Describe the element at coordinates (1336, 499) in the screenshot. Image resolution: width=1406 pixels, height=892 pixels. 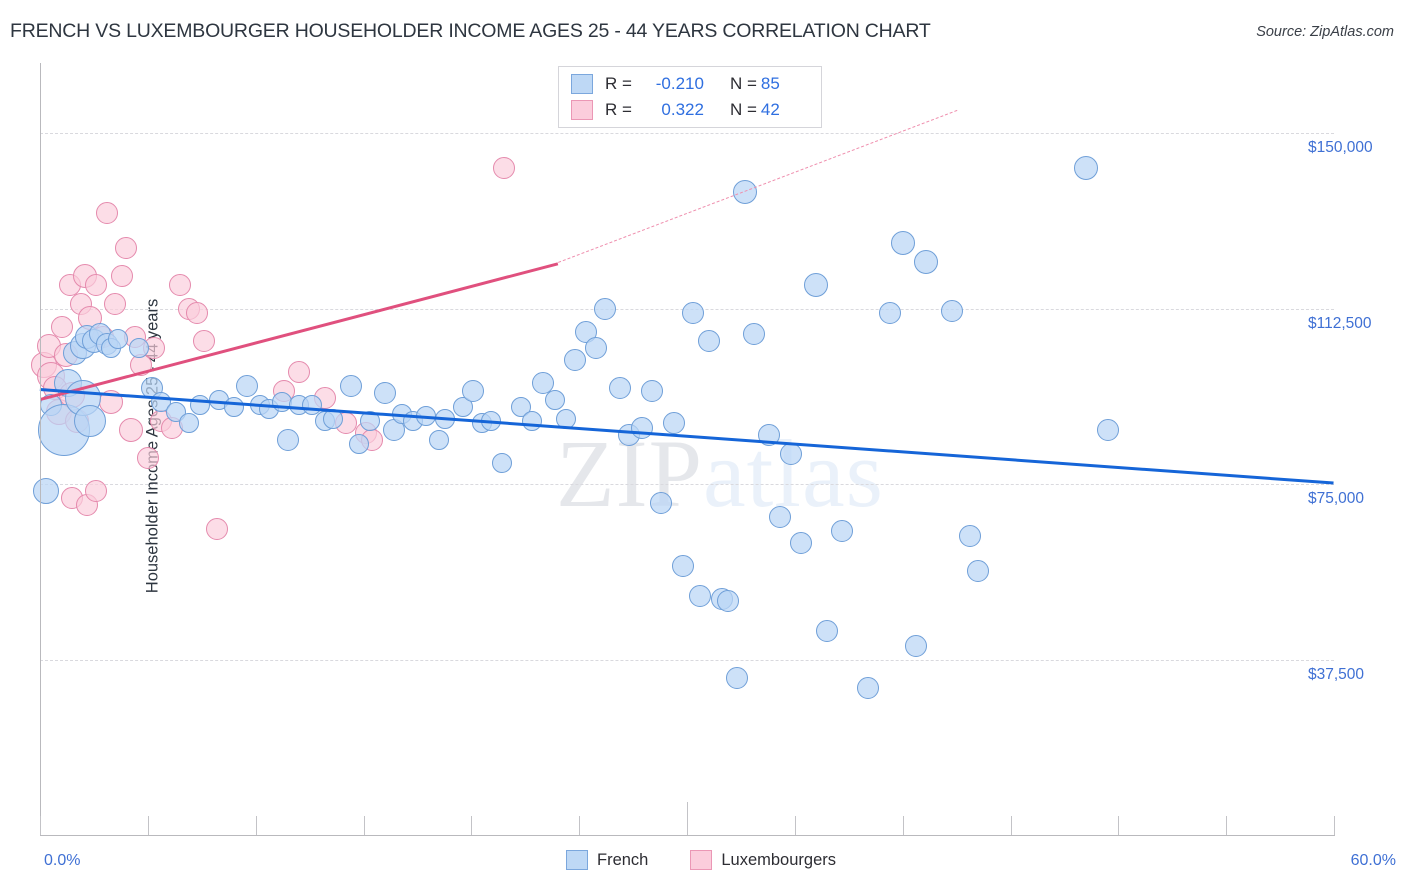
I see `y-axis-tick-label: $75,000` at that location.